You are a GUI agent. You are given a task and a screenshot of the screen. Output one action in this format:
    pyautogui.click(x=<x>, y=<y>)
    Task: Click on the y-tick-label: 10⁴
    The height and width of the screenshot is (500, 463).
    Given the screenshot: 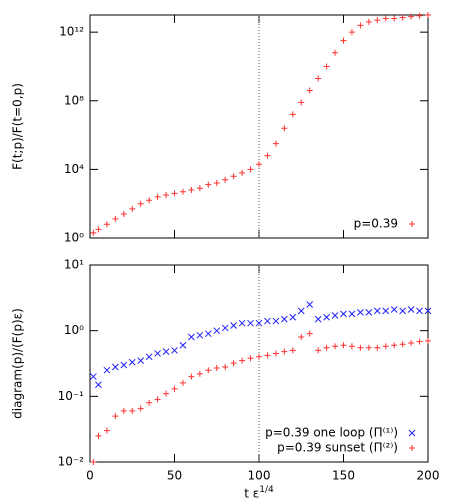 What is the action you would take?
    pyautogui.click(x=74, y=169)
    